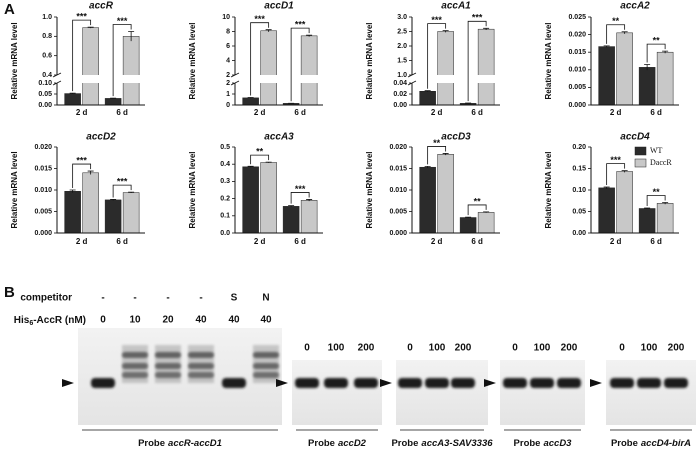 The height and width of the screenshot is (451, 696). I want to click on gel: 0 - 10 - 20 - 40 - 40 S 40 N Probe accR-accD1, so click(172, 371).